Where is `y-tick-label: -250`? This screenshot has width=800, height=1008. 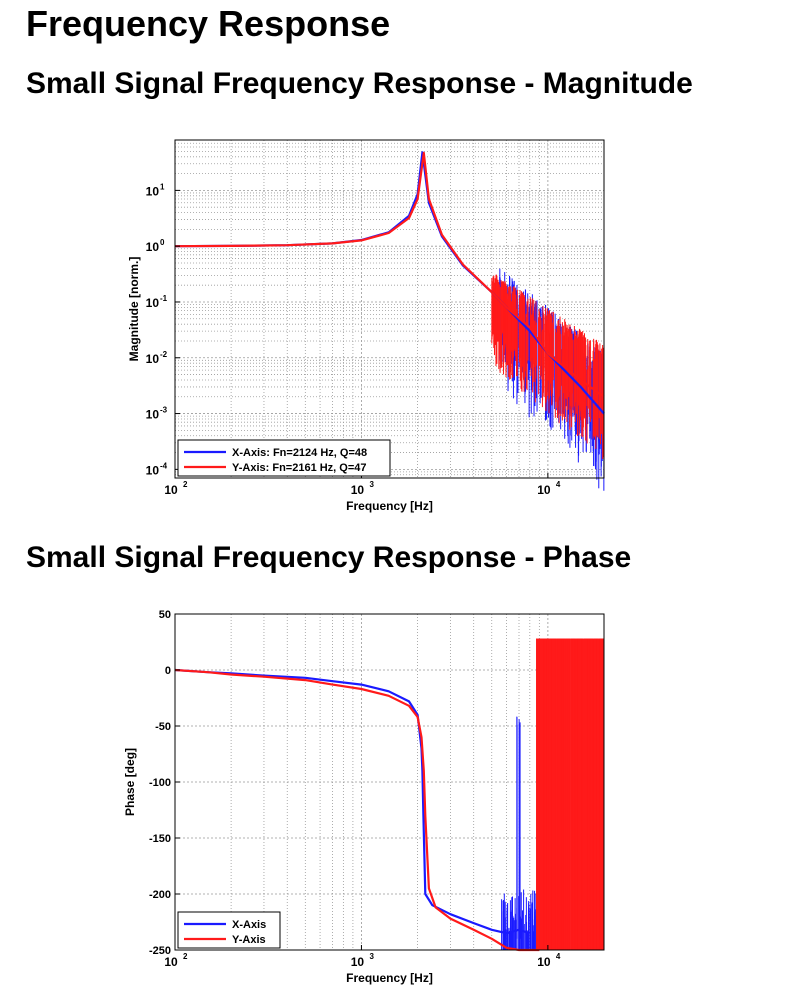
y-tick-label: -250 is located at coordinates (160, 951).